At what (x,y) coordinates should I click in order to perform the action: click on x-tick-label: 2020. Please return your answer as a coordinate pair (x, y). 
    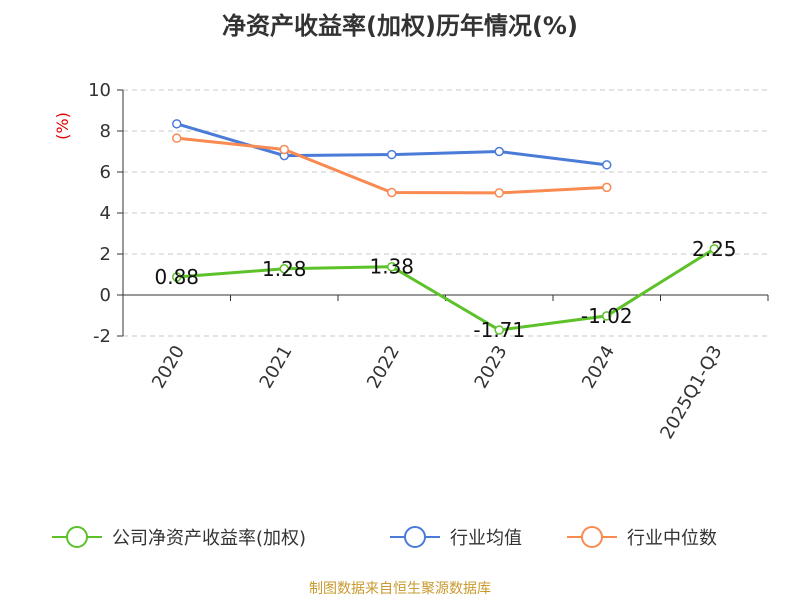
    Looking at the image, I should click on (168, 367).